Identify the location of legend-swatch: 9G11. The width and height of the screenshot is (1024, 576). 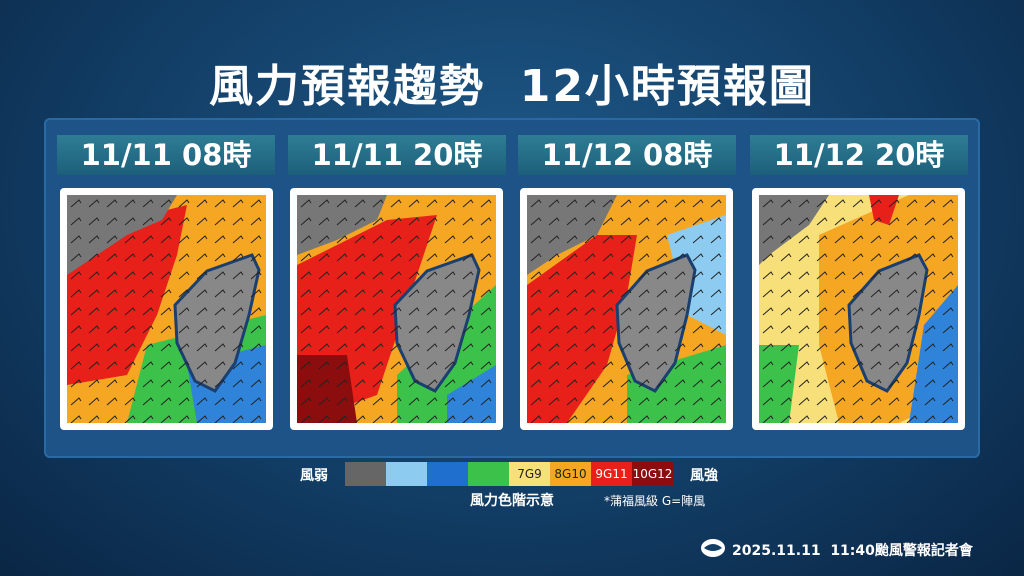
(611, 474).